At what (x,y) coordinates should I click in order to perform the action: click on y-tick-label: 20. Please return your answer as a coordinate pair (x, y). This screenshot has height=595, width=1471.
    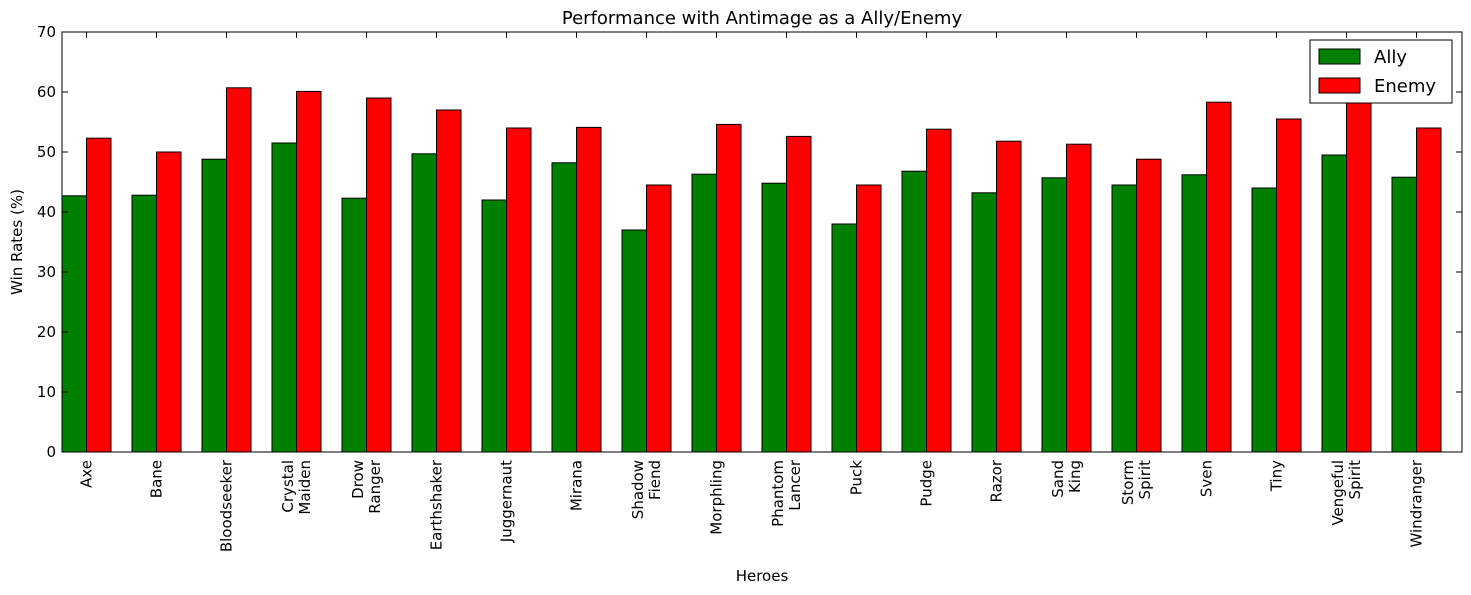
    Looking at the image, I should click on (46, 332).